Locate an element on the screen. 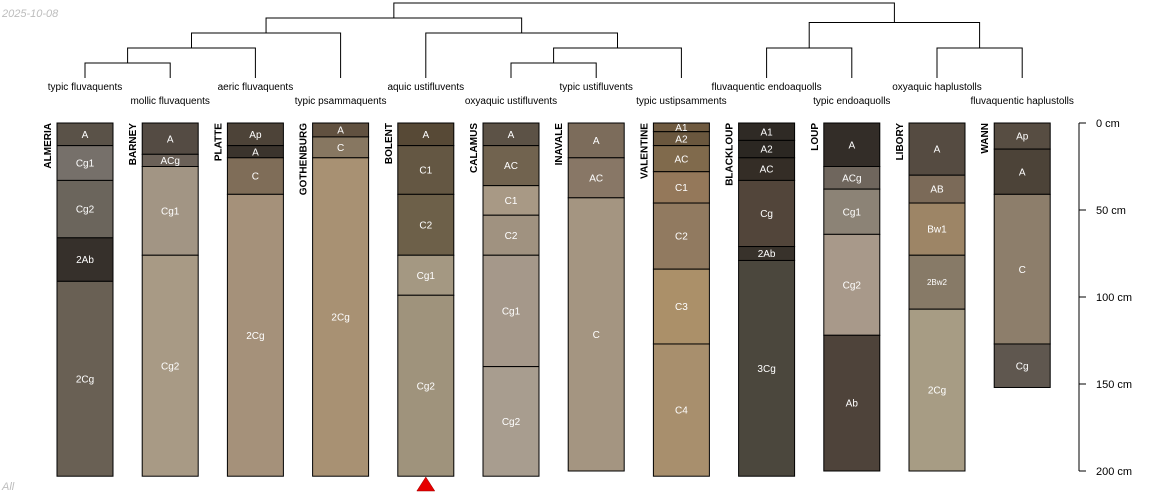 This screenshot has width=1150, height=500. marker-triangle is located at coordinates (426, 484).